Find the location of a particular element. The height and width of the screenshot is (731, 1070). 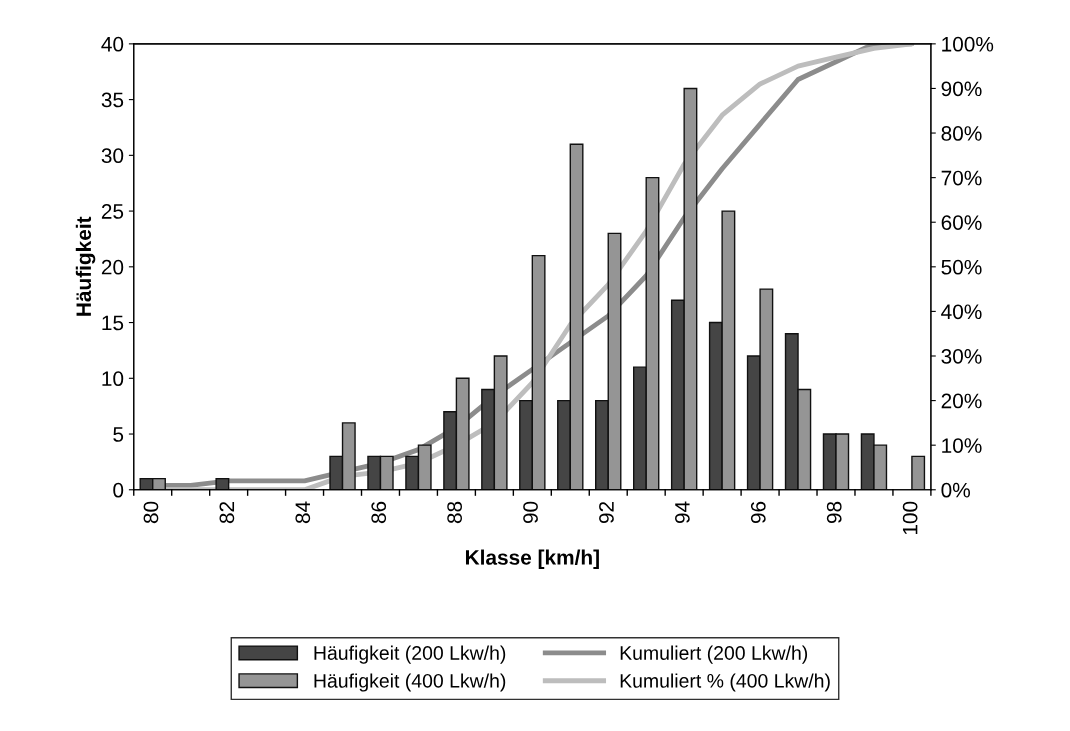

x-tick-label: 90 is located at coordinates (530, 512).